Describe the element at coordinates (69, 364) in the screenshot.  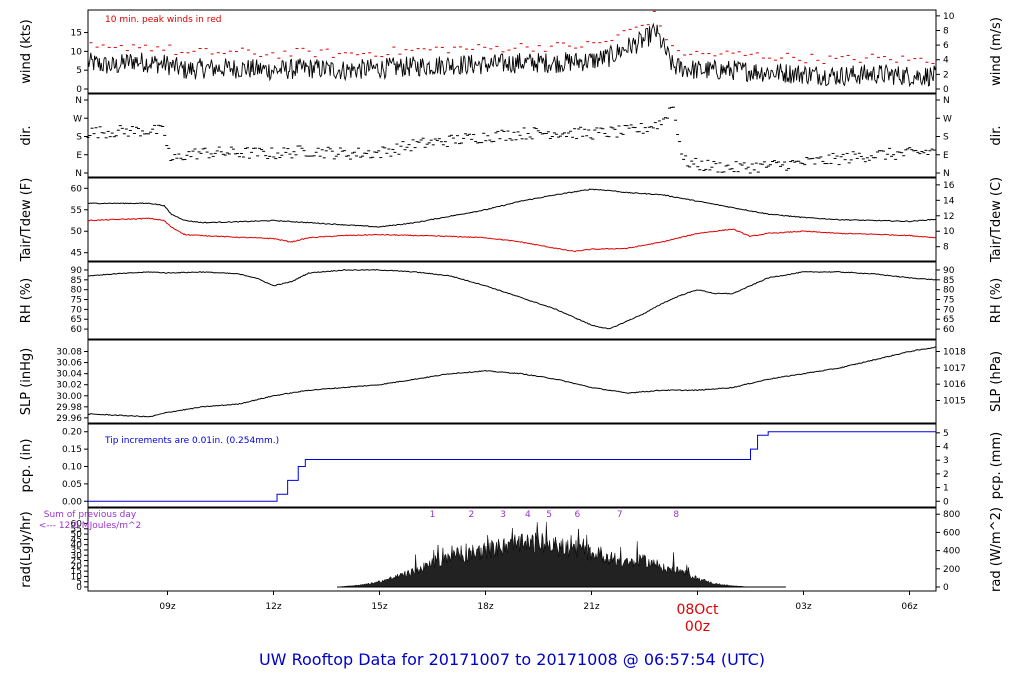
I see `left-tick-label-slp-5: 30.06` at that location.